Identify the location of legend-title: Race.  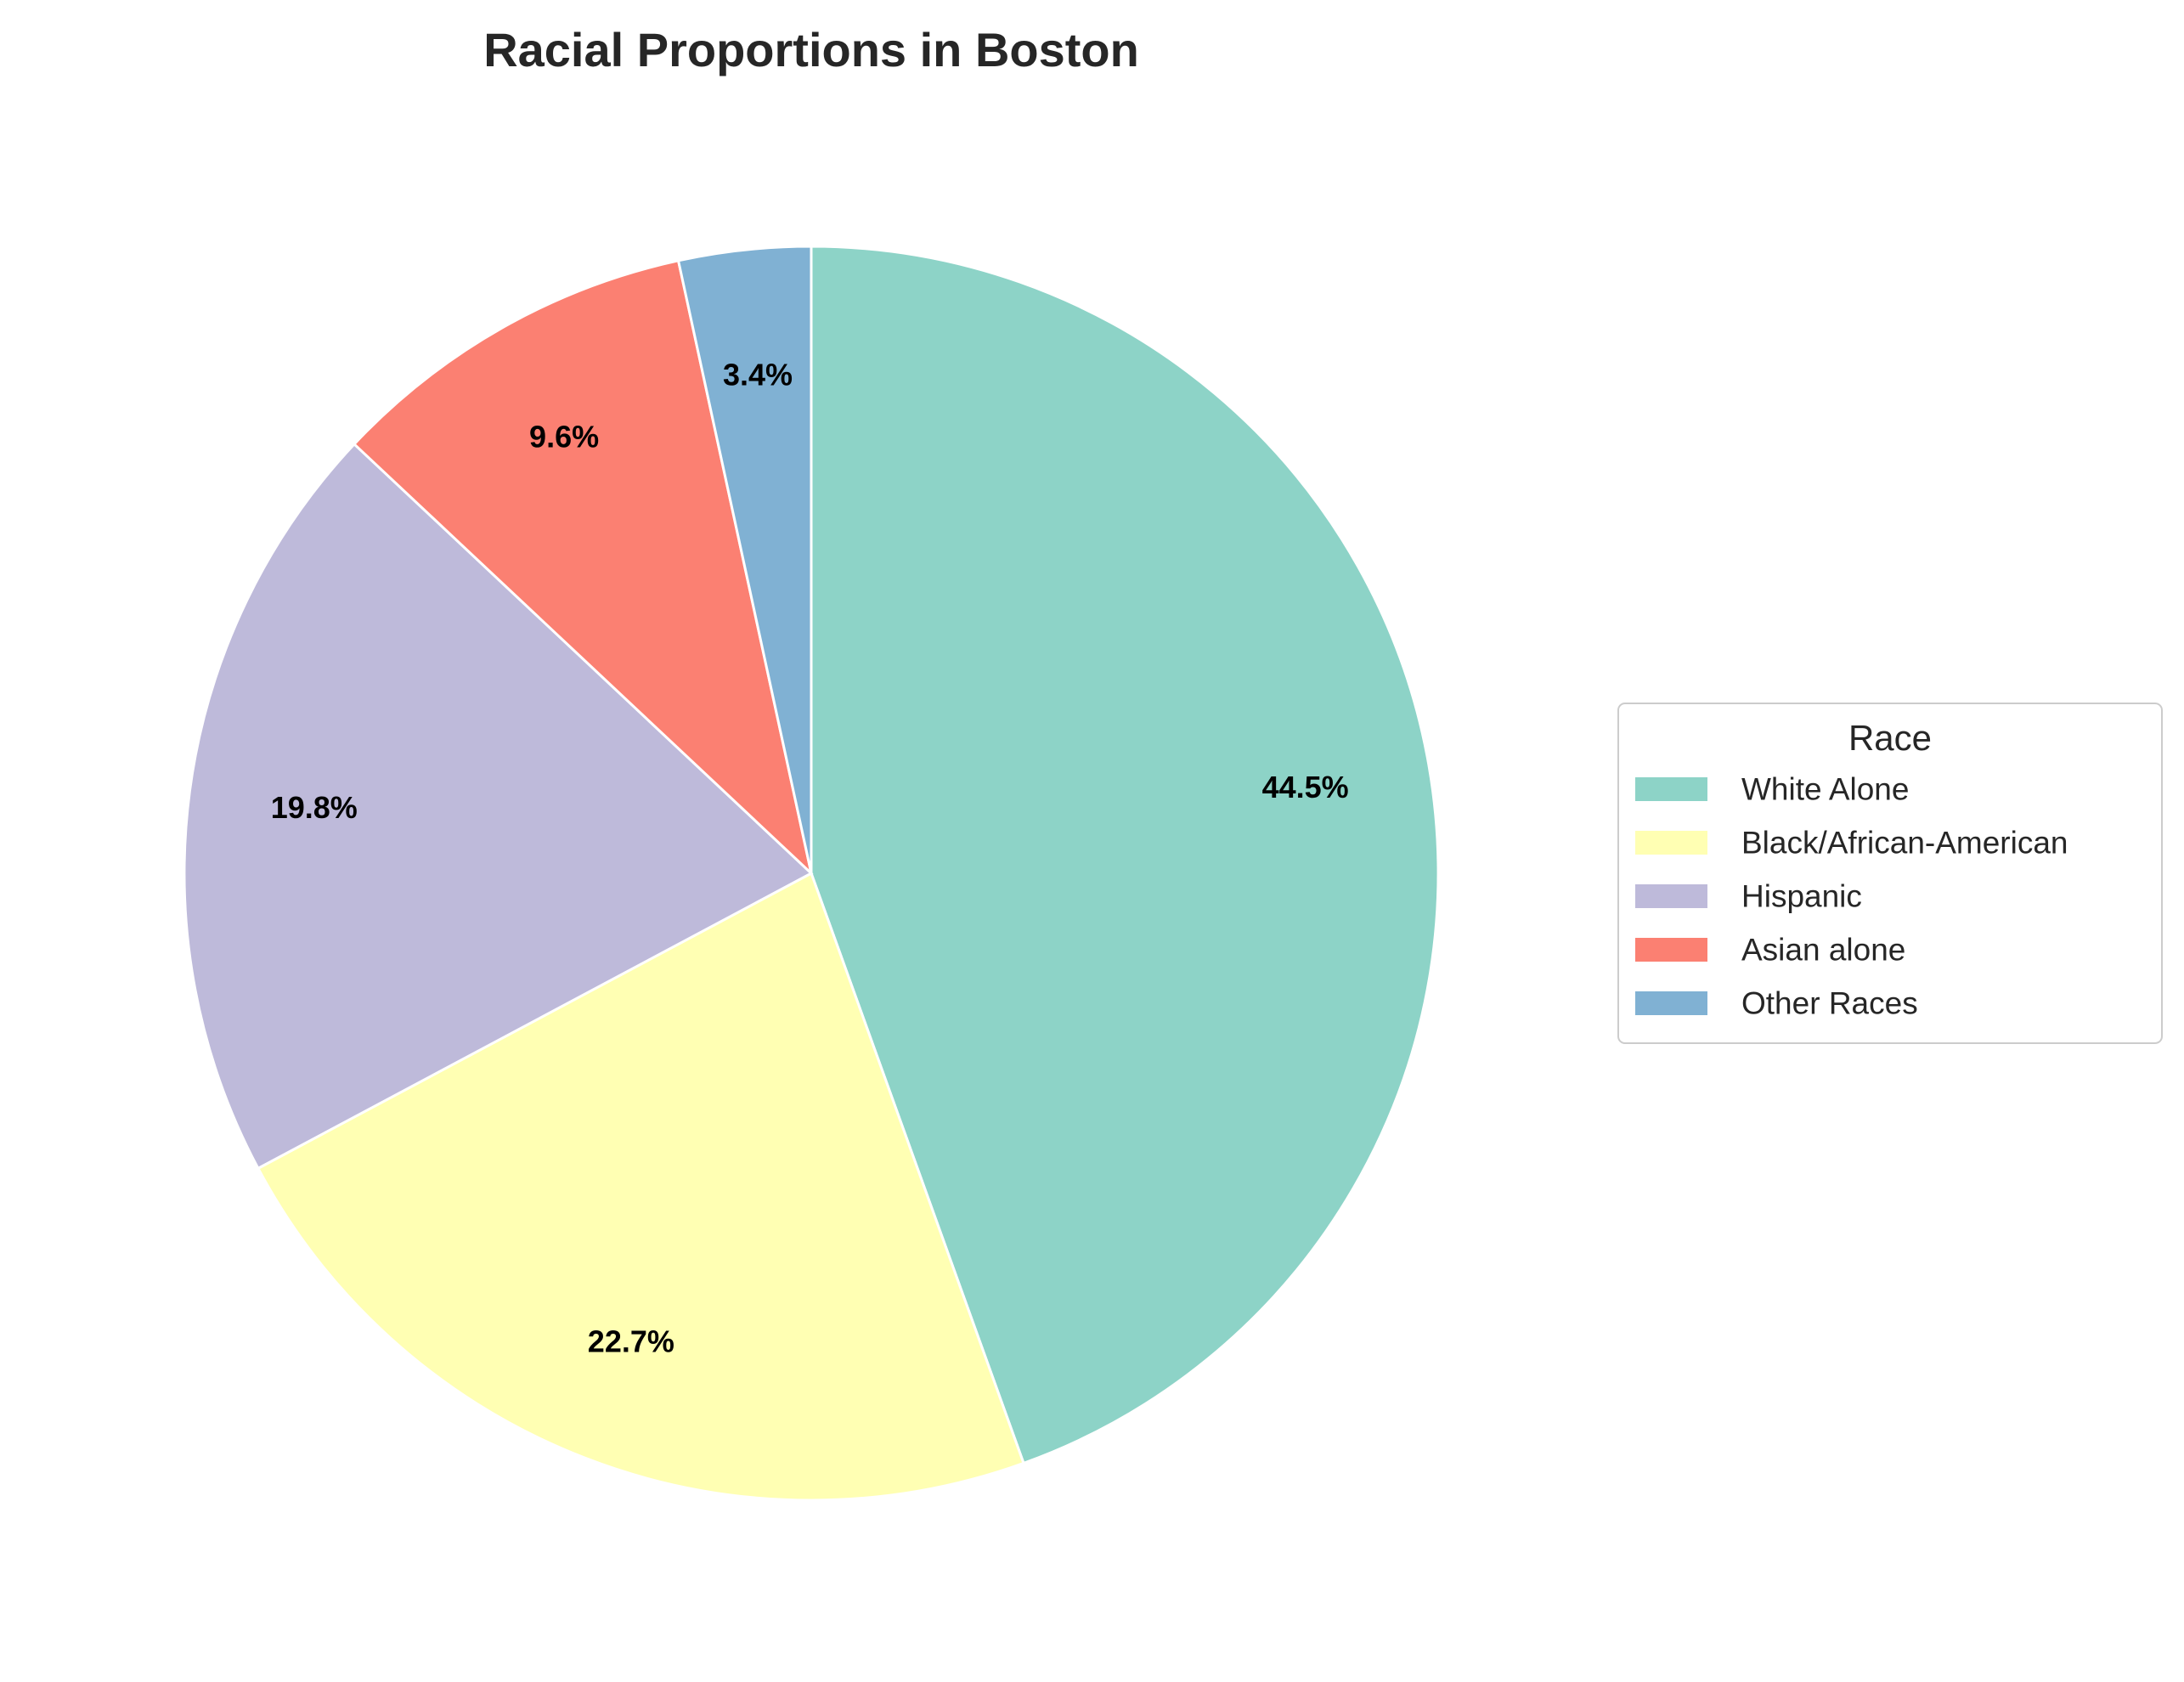
(1890, 738).